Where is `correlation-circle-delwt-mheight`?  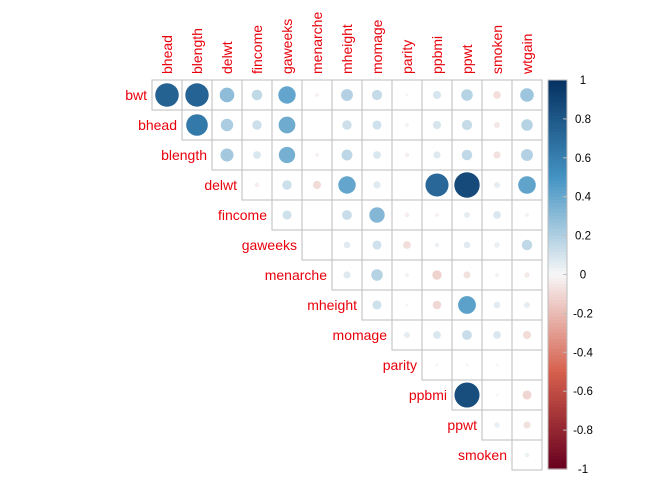
correlation-circle-delwt-mheight is located at coordinates (347, 185).